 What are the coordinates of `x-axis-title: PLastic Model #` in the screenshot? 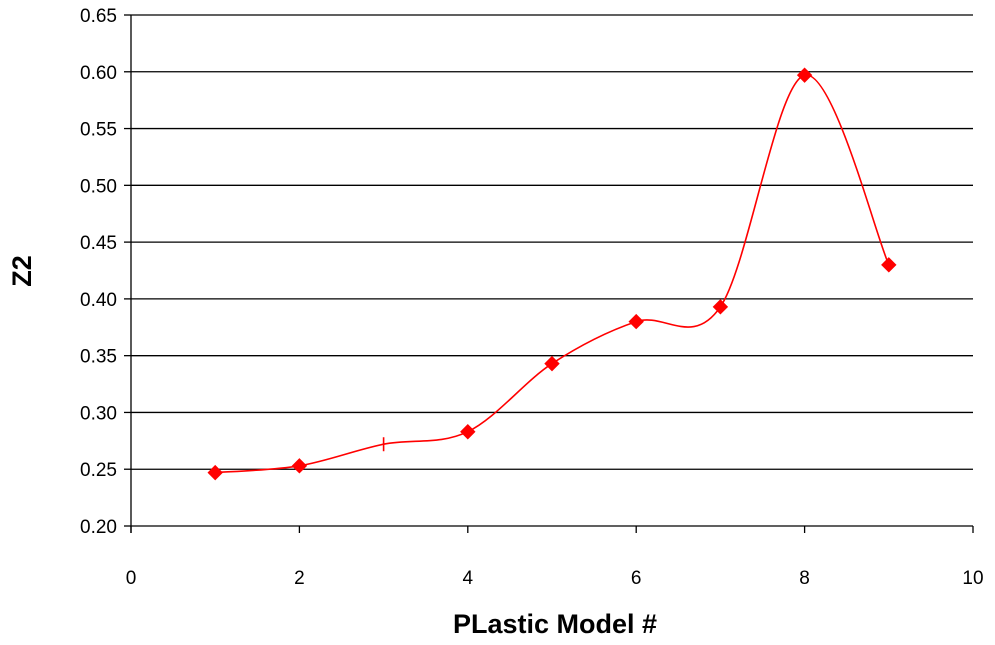 It's located at (555, 624).